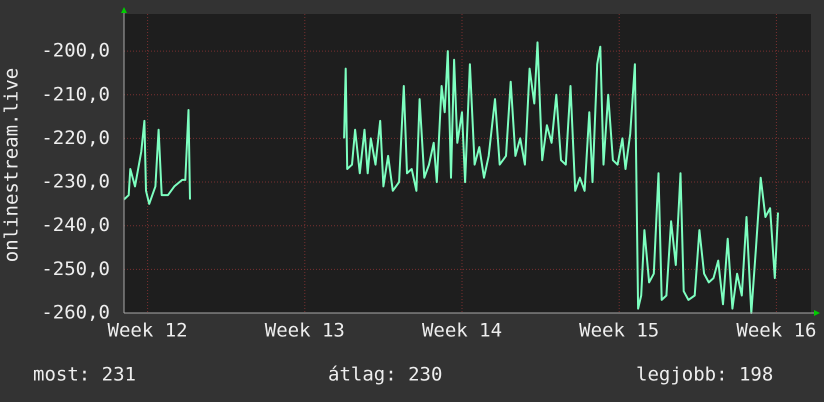 Image resolution: width=824 pixels, height=402 pixels. Describe the element at coordinates (75, 138) in the screenshot. I see `y-tick-label: -220,0` at that location.